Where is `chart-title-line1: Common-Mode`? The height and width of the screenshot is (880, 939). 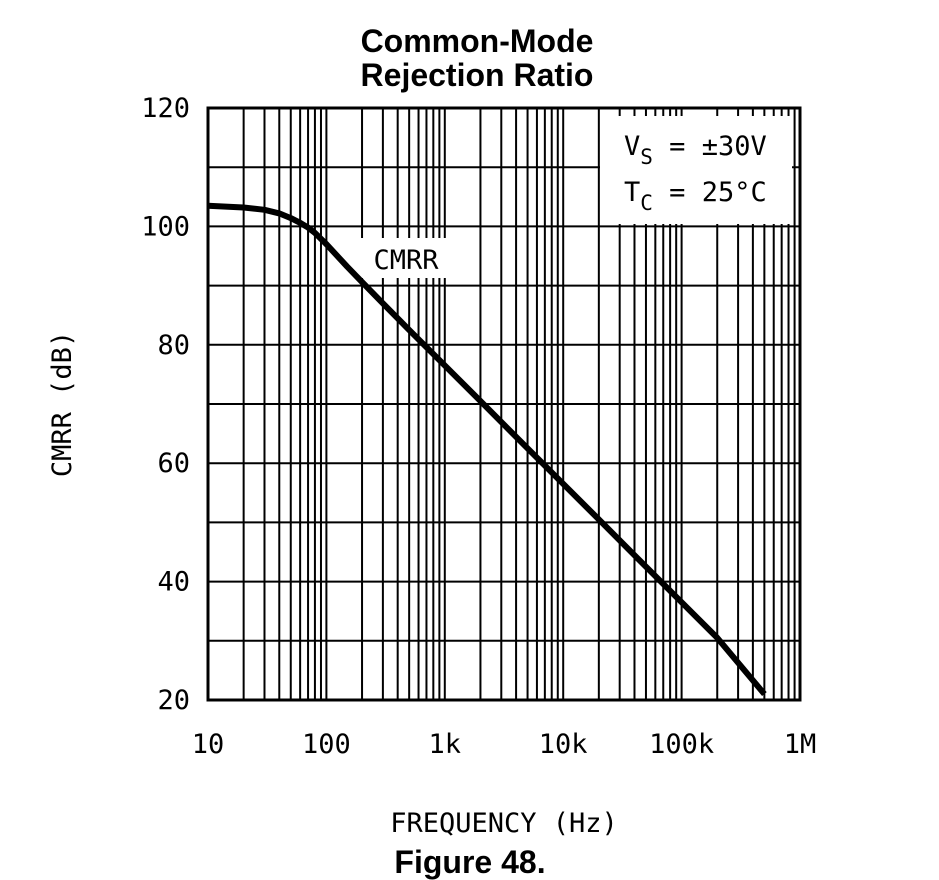 chart-title-line1: Common-Mode is located at coordinates (477, 41).